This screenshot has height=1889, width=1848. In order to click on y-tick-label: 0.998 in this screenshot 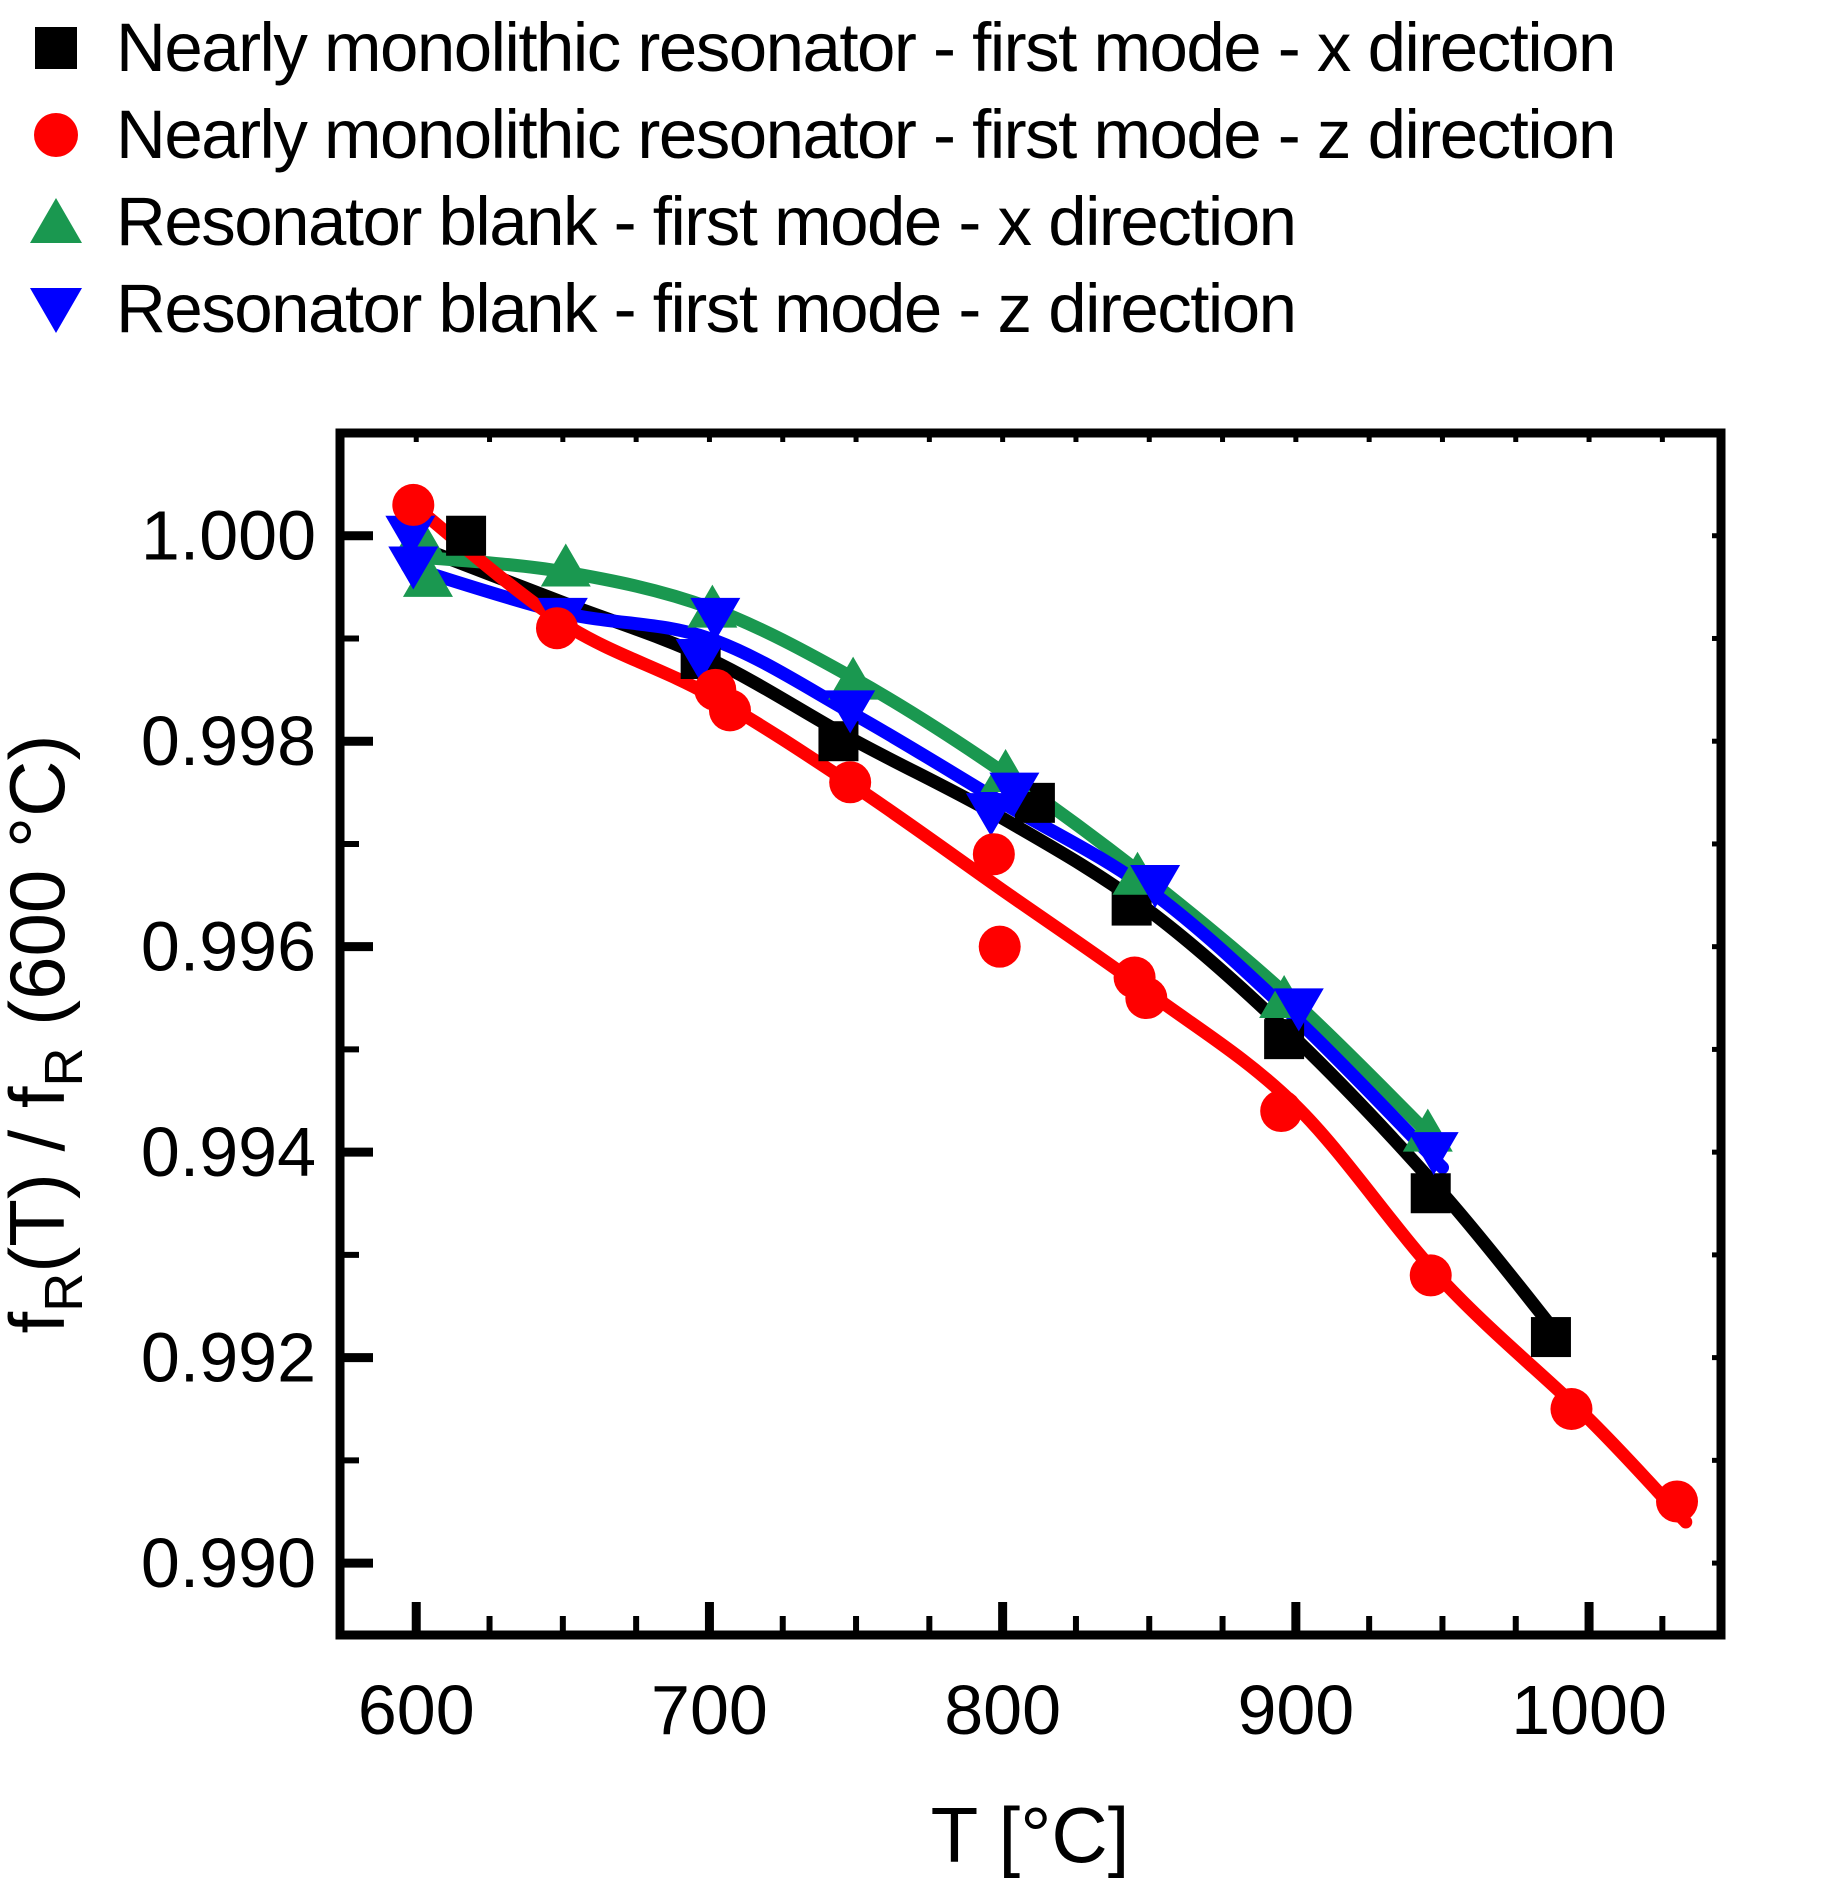, I will do `click(228, 741)`.